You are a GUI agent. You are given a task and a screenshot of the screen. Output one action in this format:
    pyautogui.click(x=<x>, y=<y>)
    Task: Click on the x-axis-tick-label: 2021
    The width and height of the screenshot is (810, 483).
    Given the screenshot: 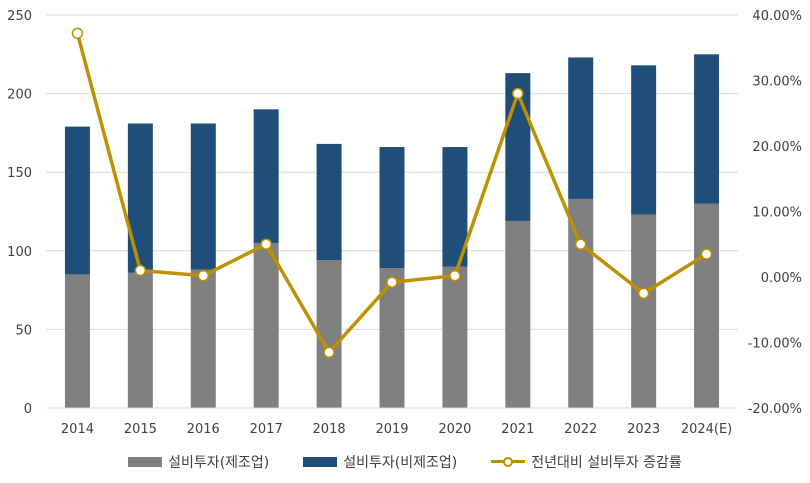 What is the action you would take?
    pyautogui.click(x=517, y=429)
    